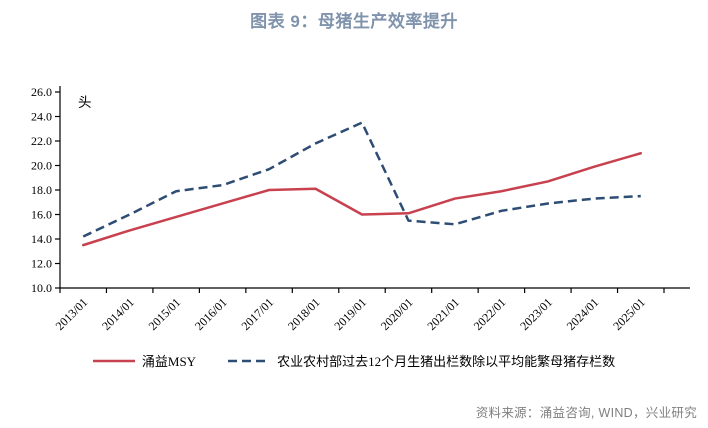  What do you see at coordinates (72, 314) in the screenshot?
I see `x-tick-label: 2013/01` at bounding box center [72, 314].